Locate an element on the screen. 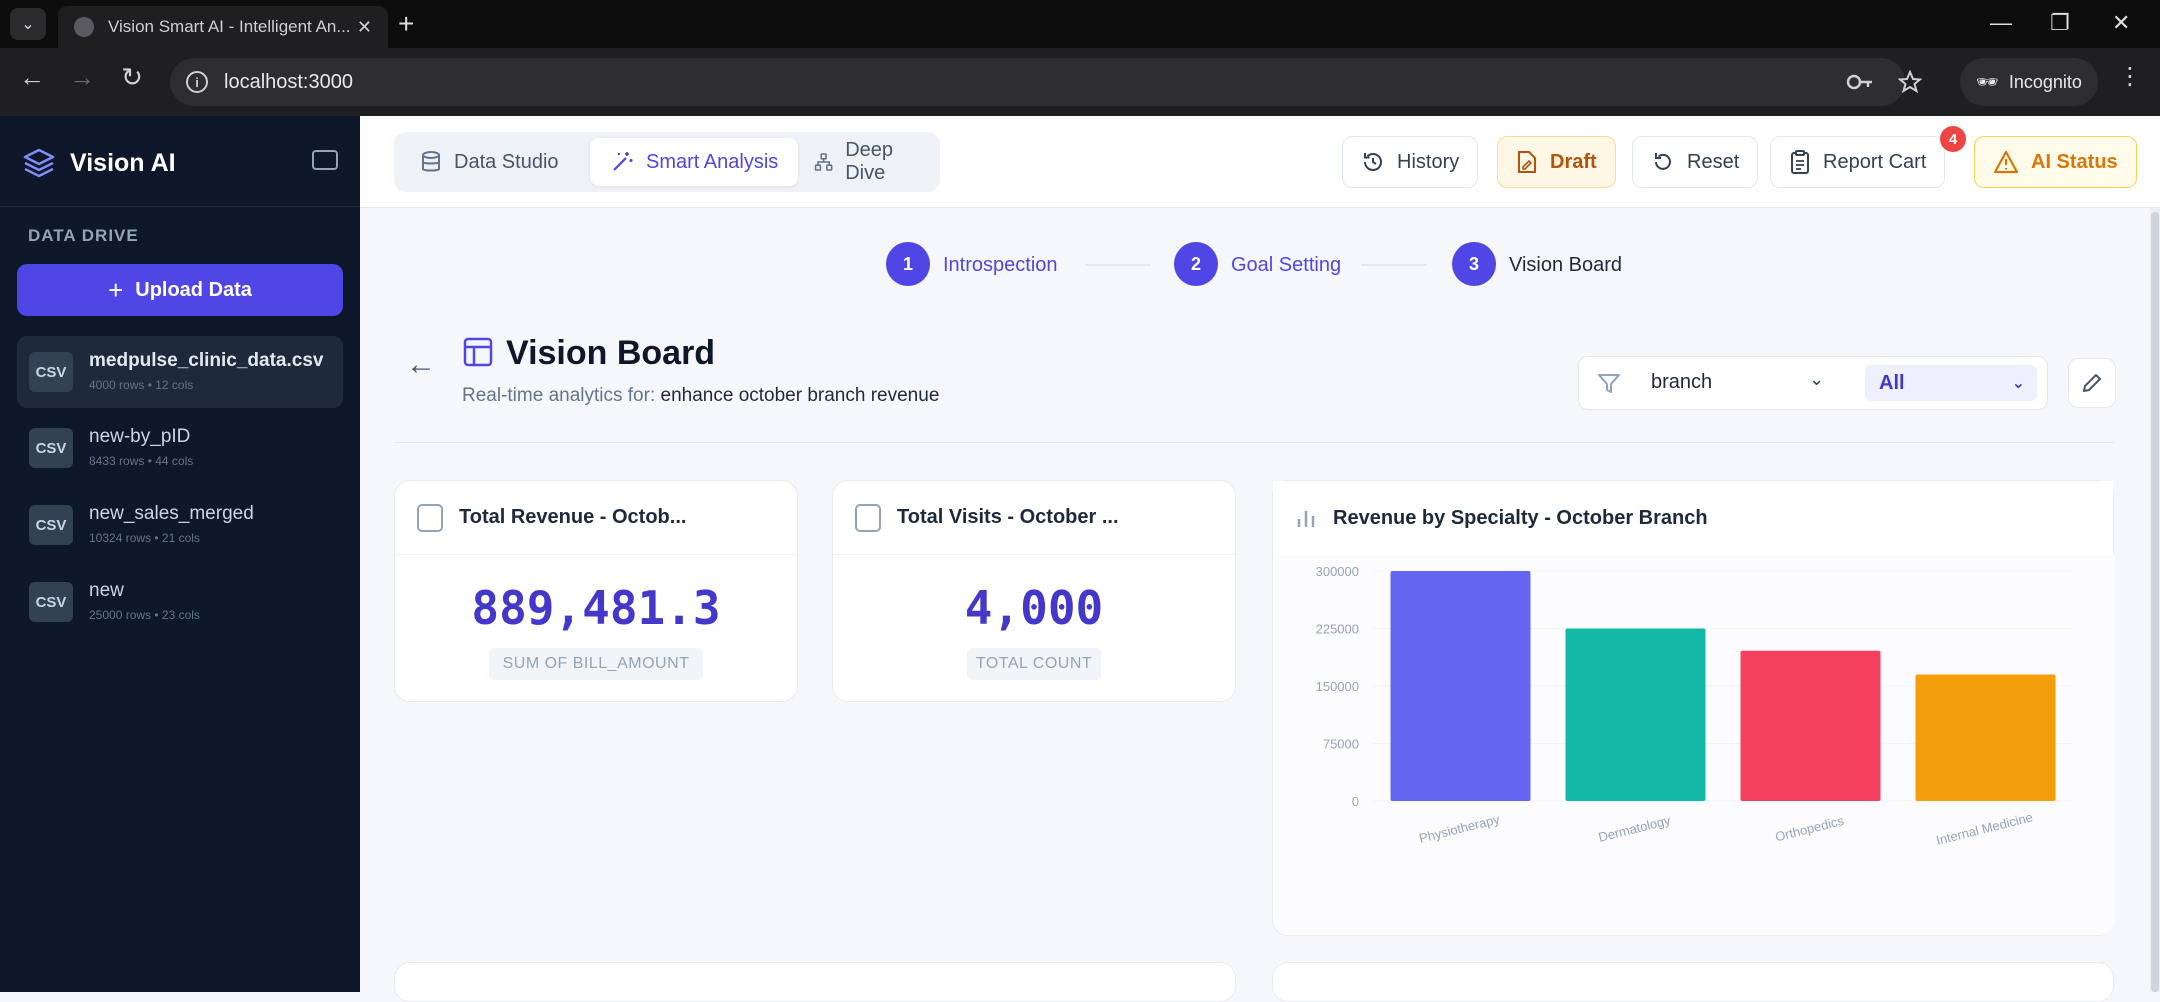 Image resolution: width=2160 pixels, height=1002 pixels. draft-button: Draft is located at coordinates (1556, 162).